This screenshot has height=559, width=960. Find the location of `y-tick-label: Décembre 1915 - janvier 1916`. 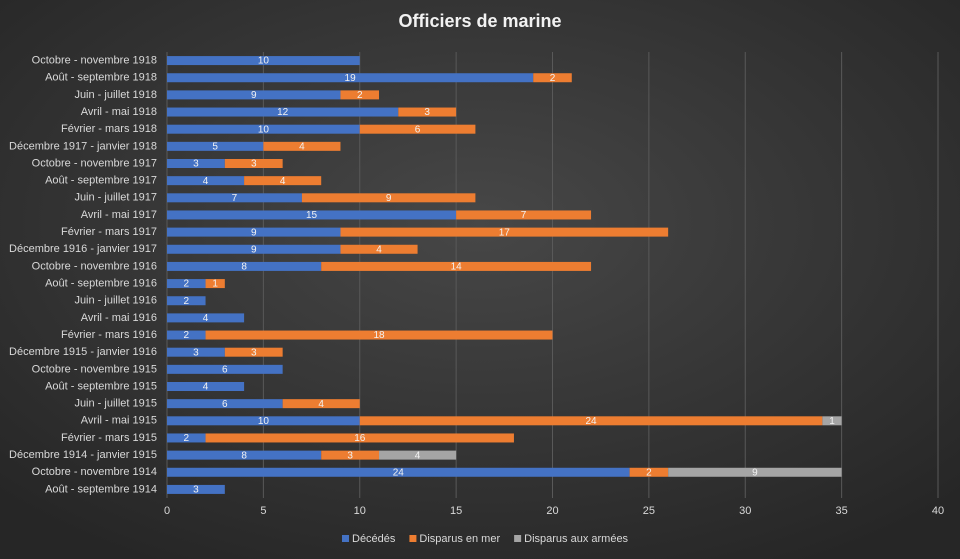

y-tick-label: Décembre 1915 - janvier 1916 is located at coordinates (83, 352).